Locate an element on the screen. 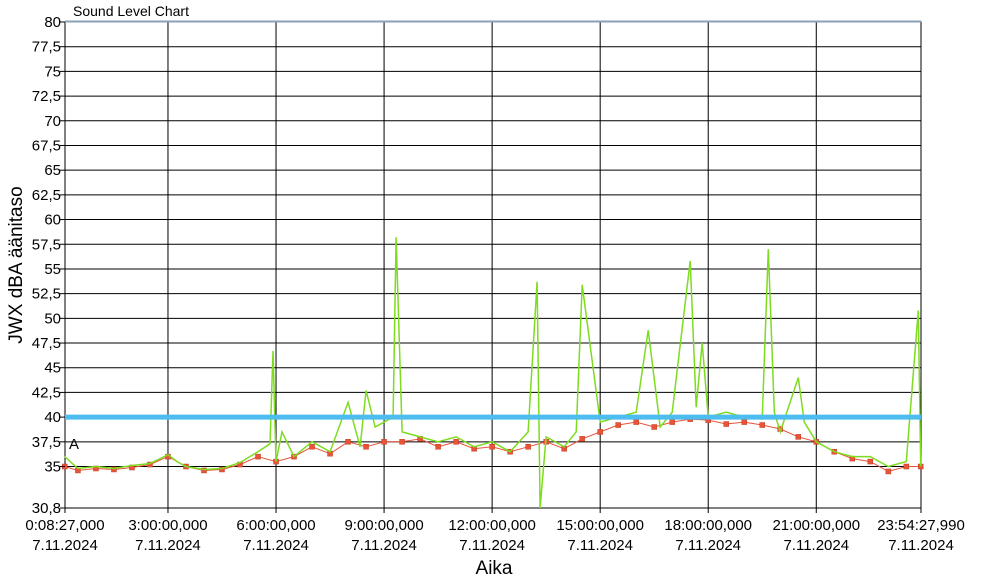  y-tick-label: 42,5 is located at coordinates (46, 392).